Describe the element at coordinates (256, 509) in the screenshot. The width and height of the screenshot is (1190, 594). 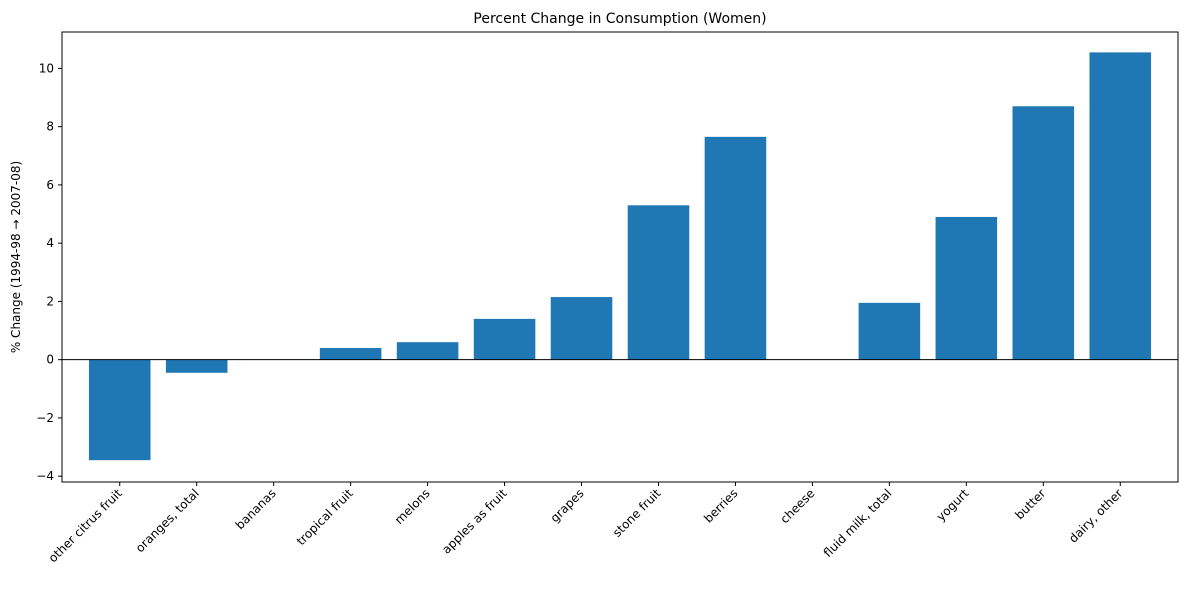
I see `x-tick-label: bananas` at that location.